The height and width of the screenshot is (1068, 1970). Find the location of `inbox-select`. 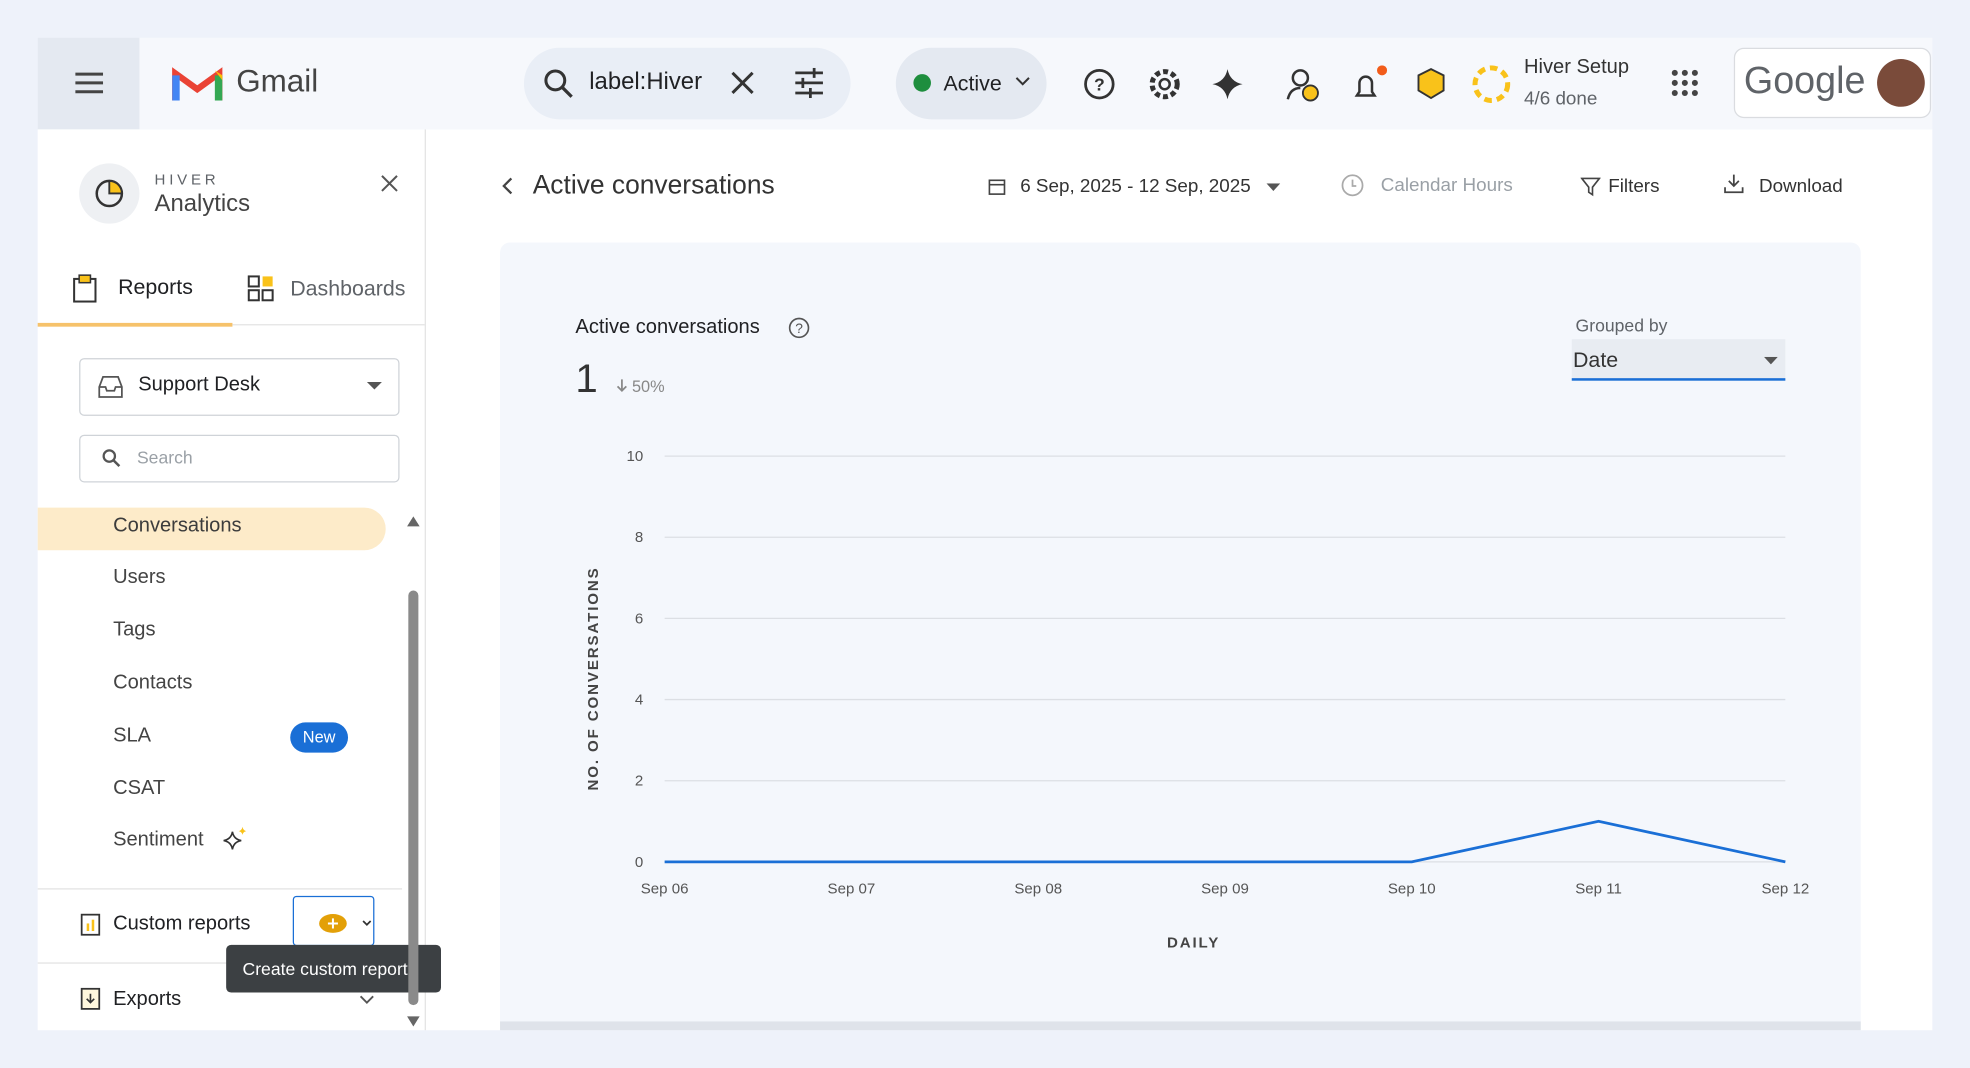

inbox-select is located at coordinates (239, 387).